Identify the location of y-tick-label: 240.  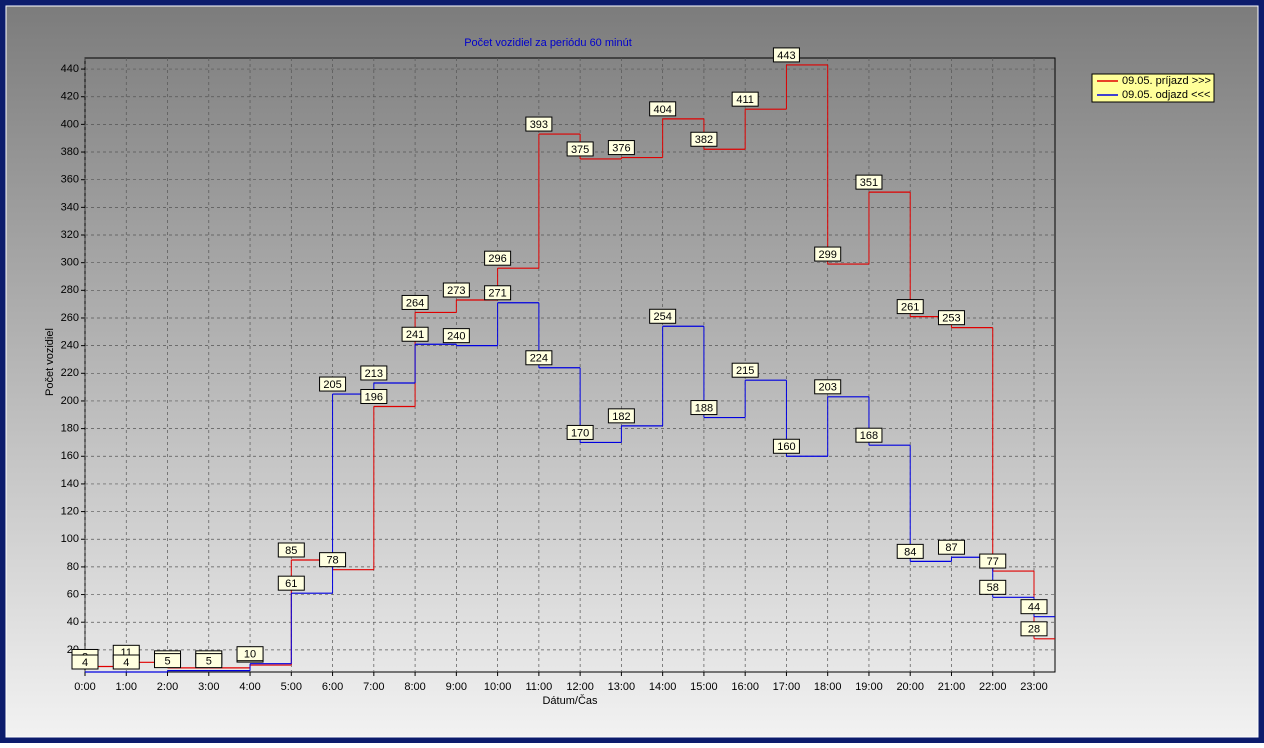
(70, 346).